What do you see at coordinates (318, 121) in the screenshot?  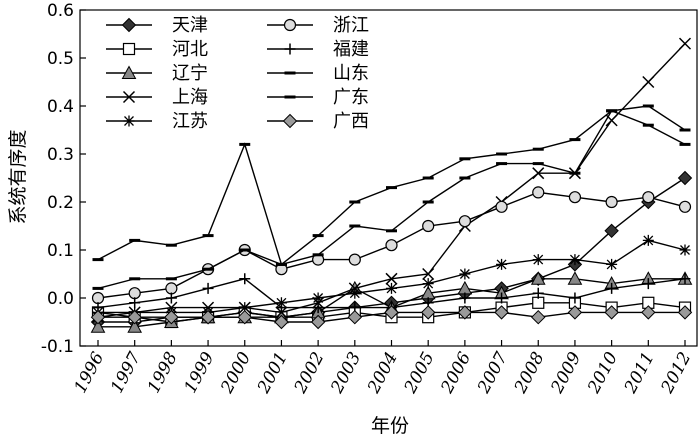 I see `legend-item: 广西` at bounding box center [318, 121].